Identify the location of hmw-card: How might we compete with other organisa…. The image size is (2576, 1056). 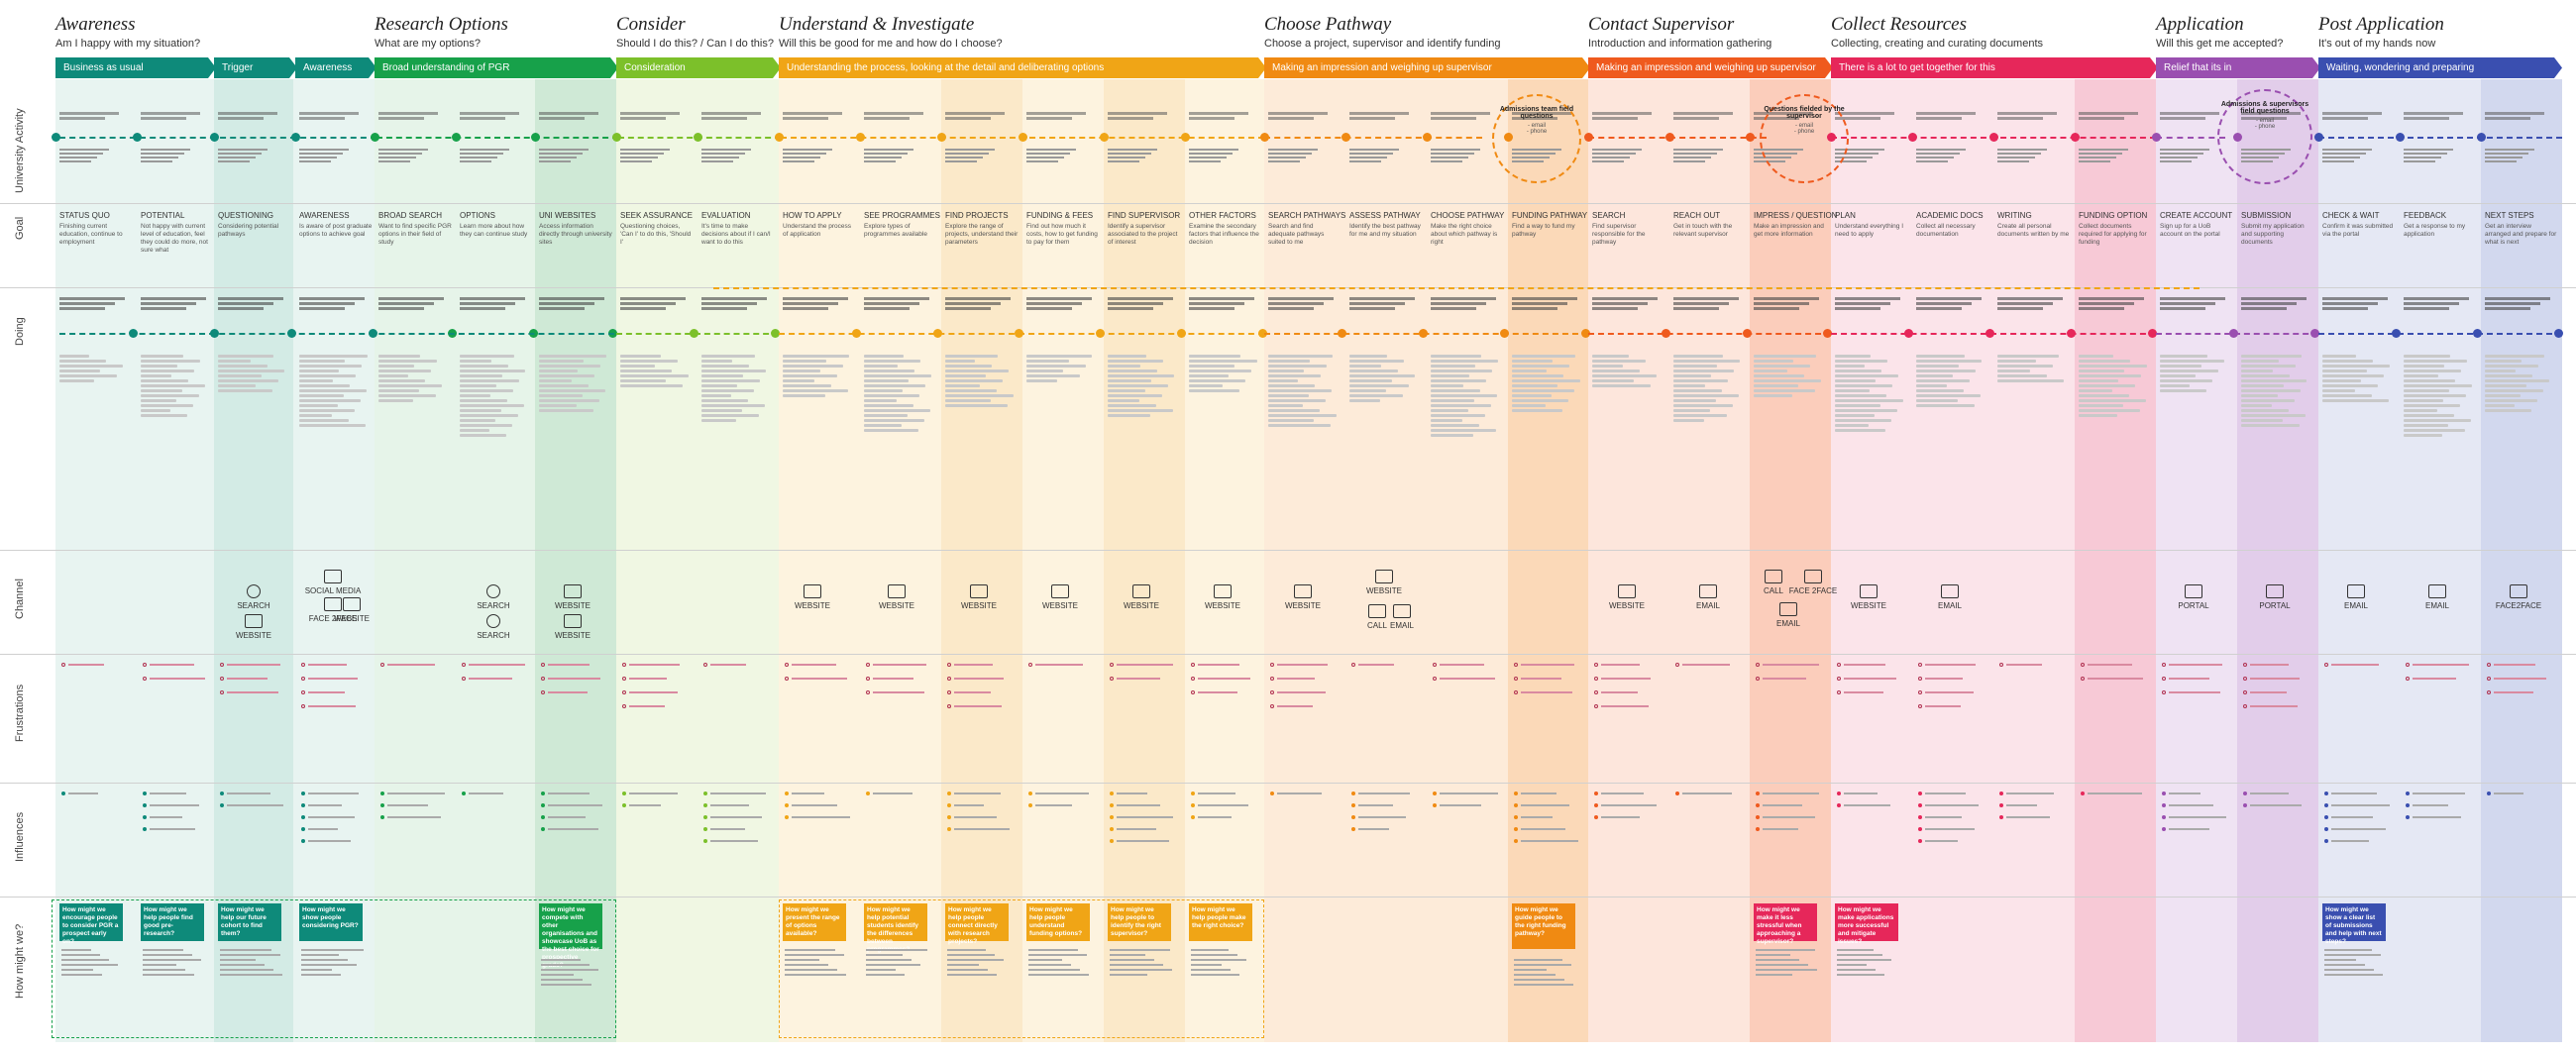
(570, 936).